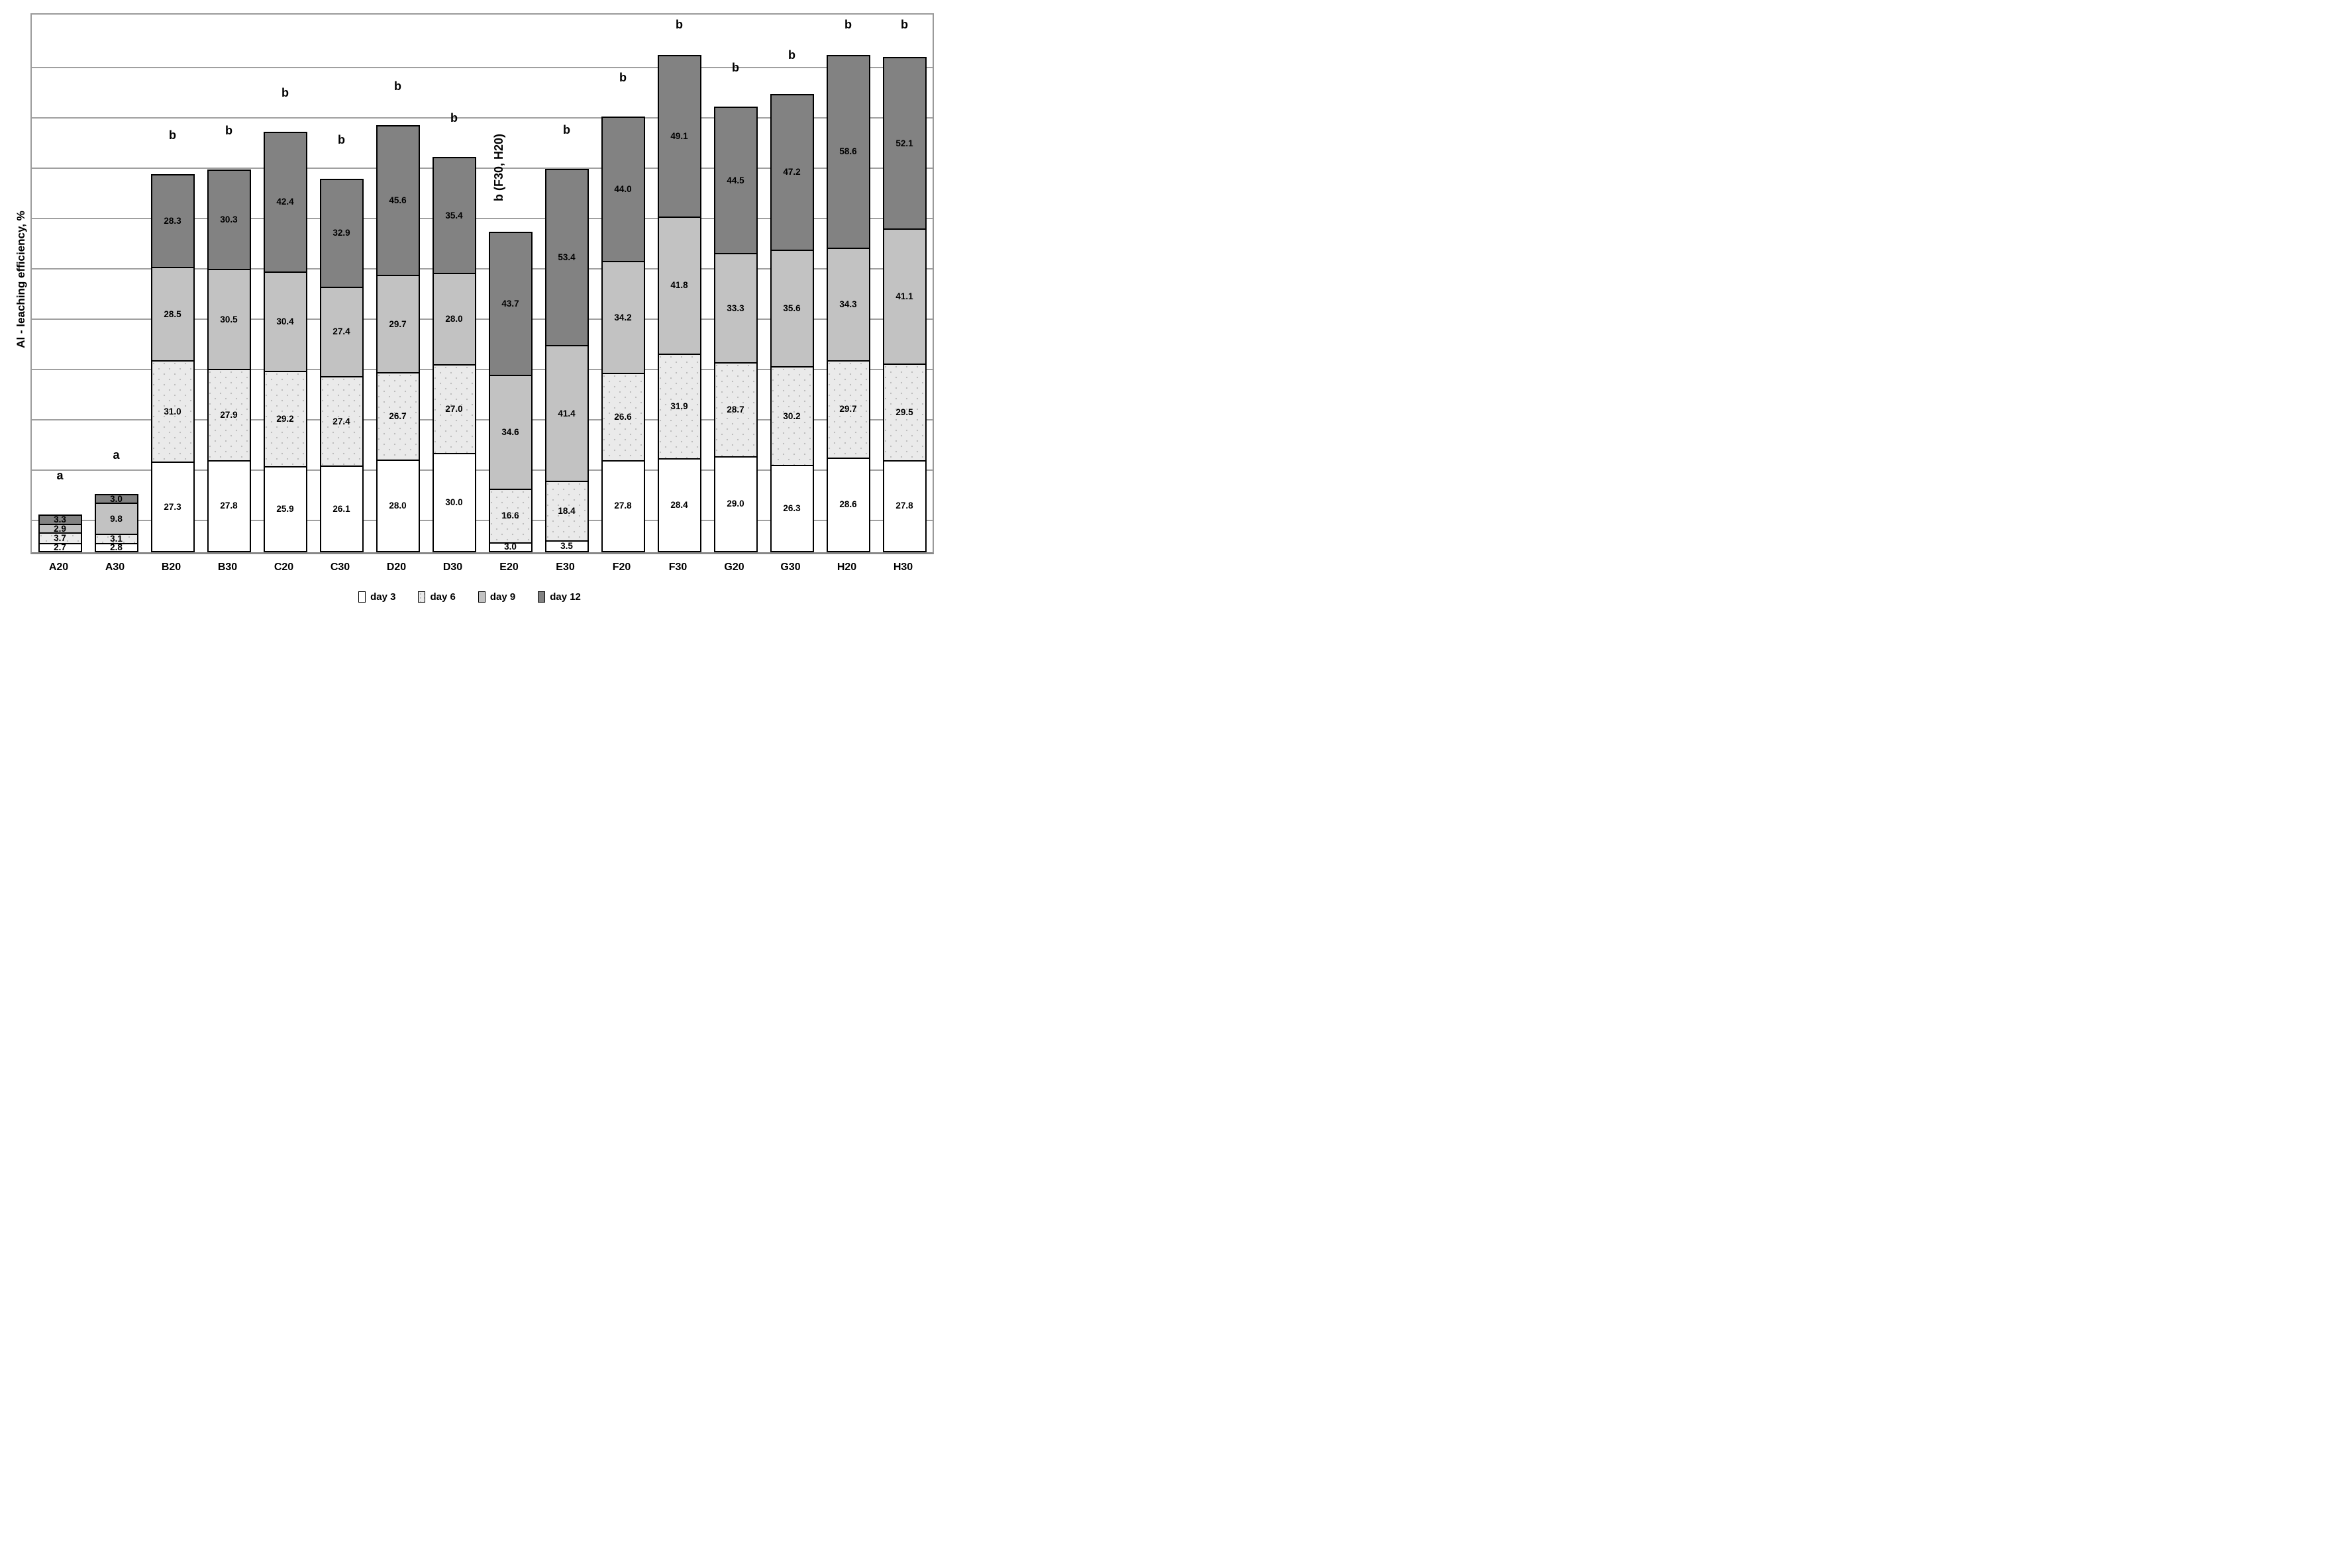 The height and width of the screenshot is (1568, 2348). What do you see at coordinates (454, 502) in the screenshot?
I see `value-label-D30-day3: 30.0` at bounding box center [454, 502].